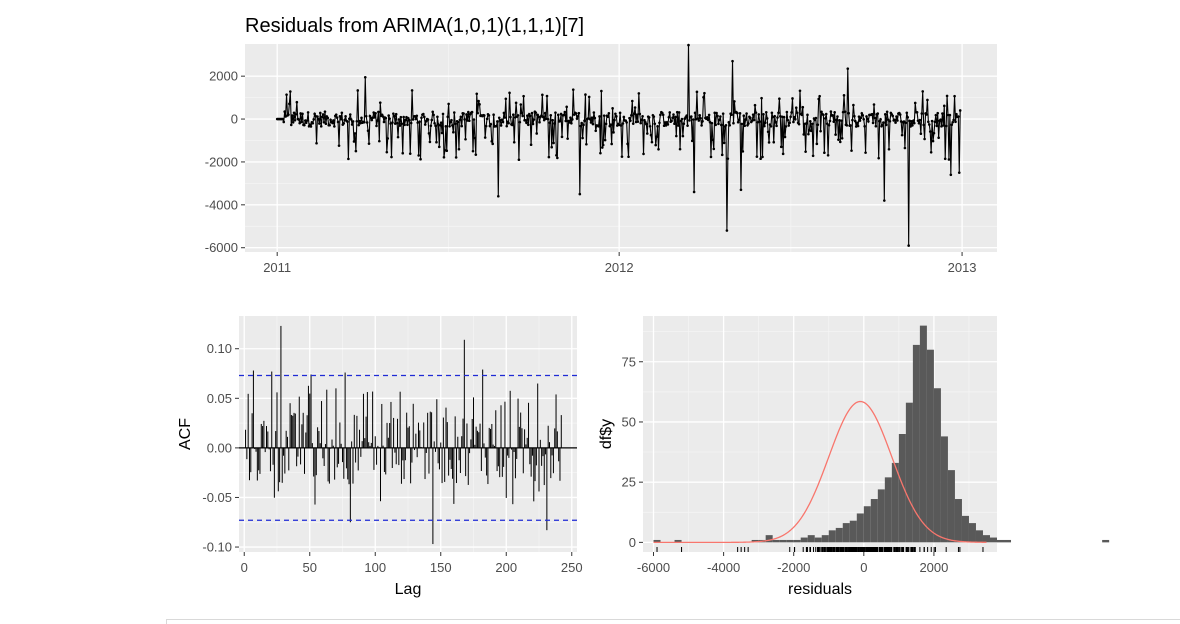 The height and width of the screenshot is (624, 1180). What do you see at coordinates (404, 435) in the screenshot?
I see `acf-bars` at bounding box center [404, 435].